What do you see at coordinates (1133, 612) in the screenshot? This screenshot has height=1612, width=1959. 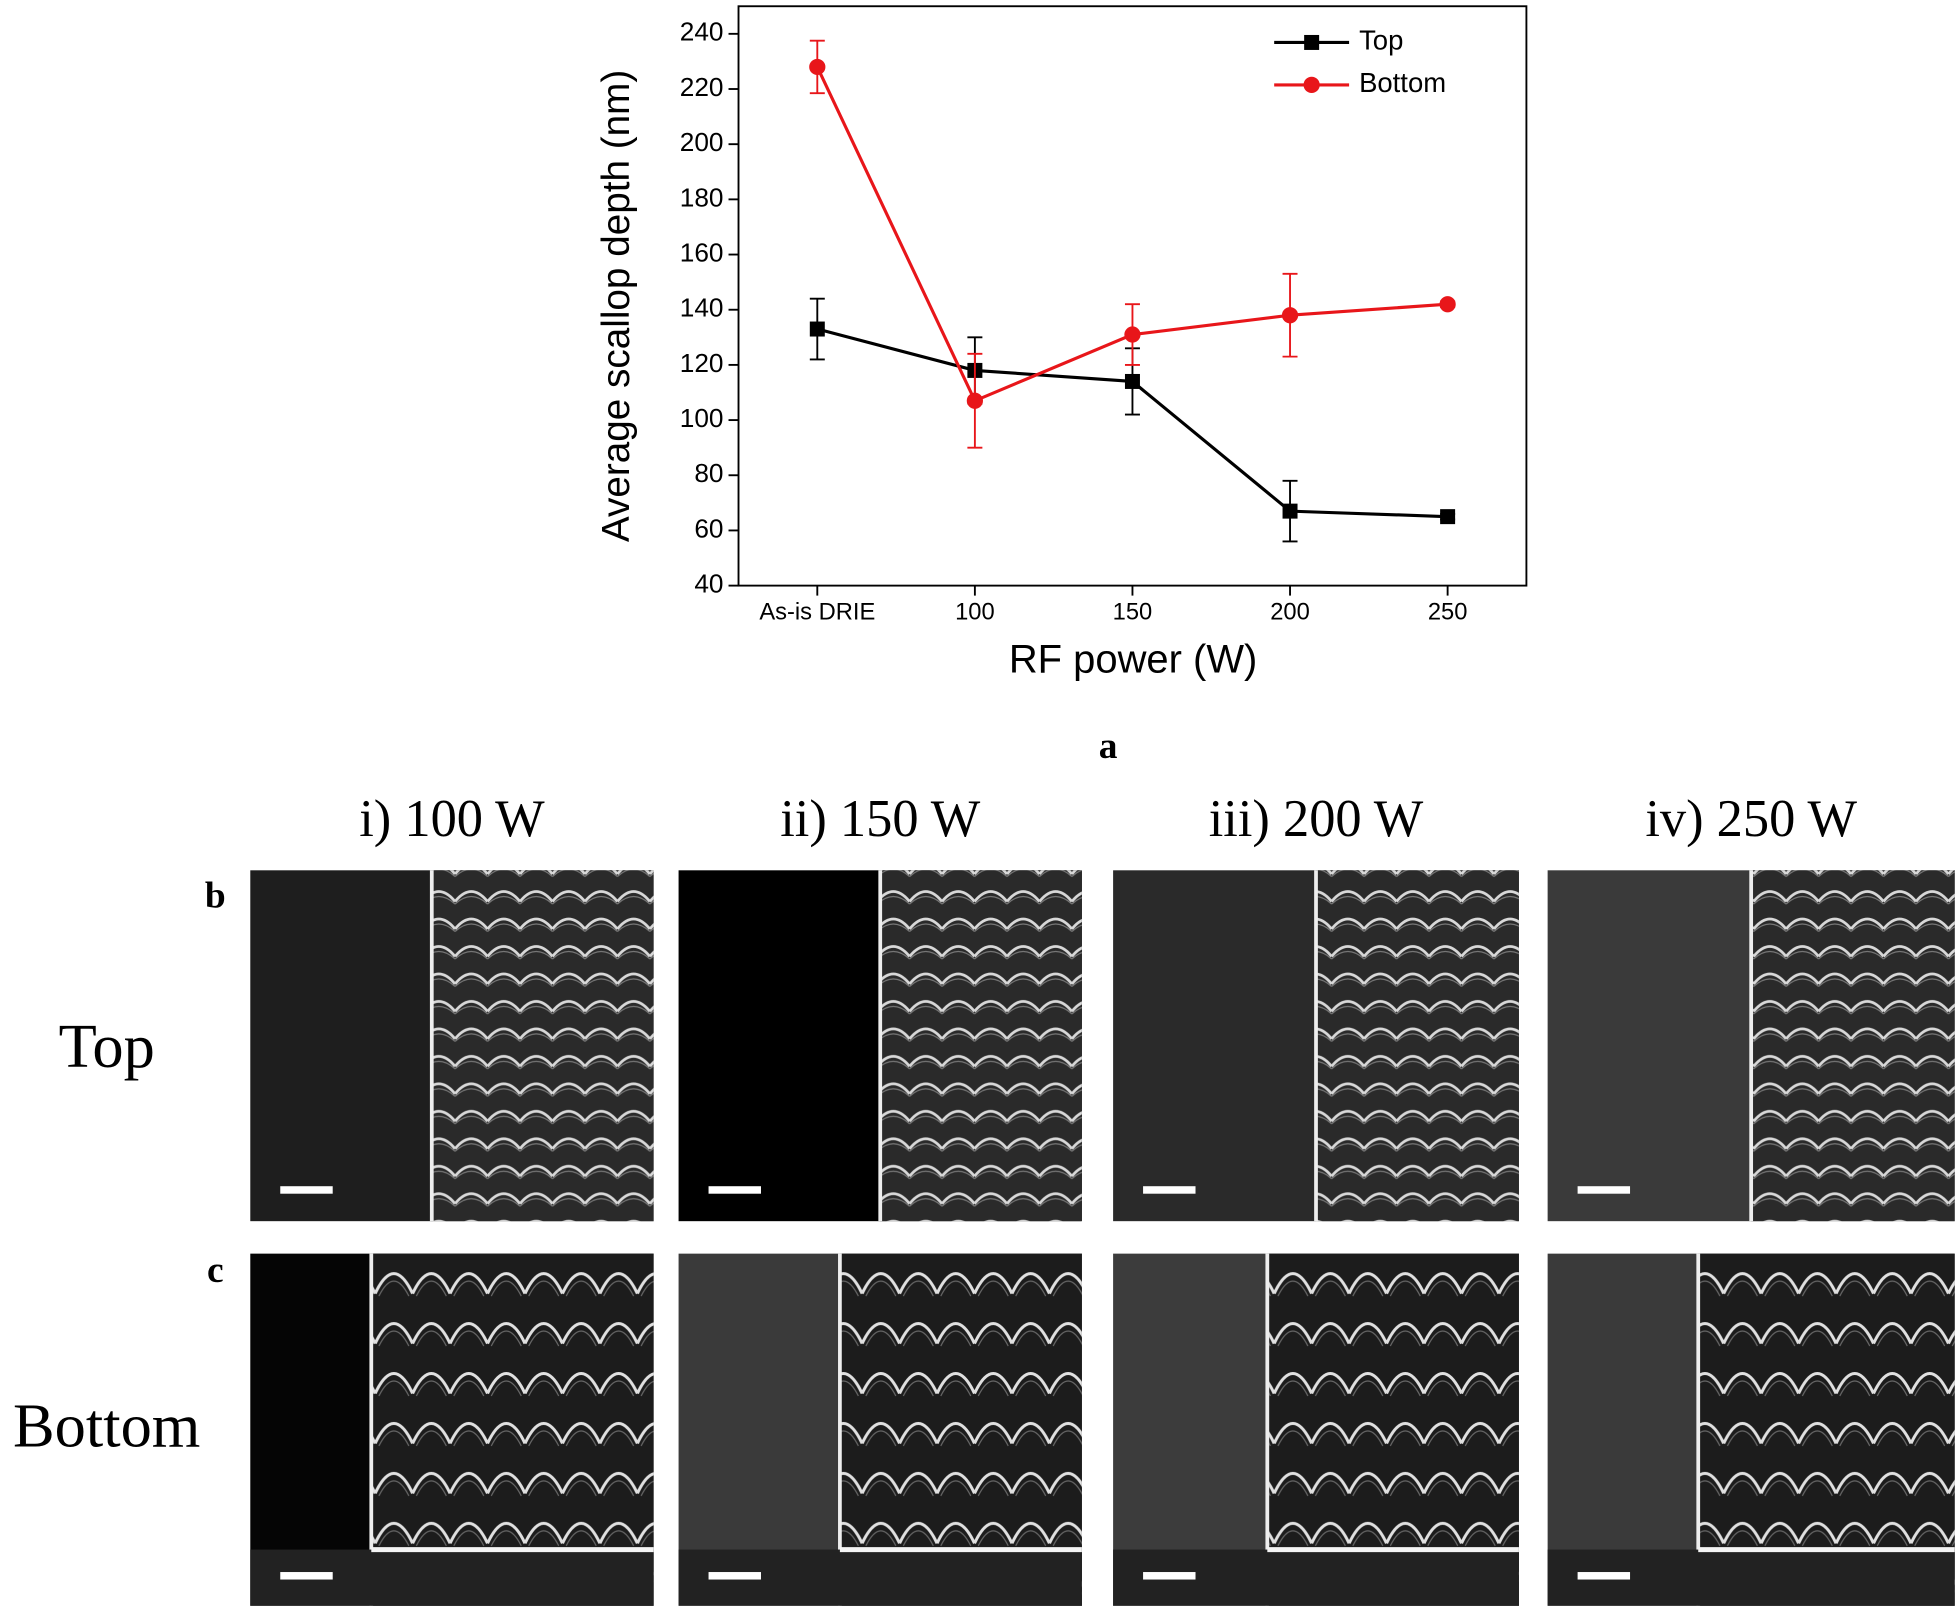 I see `x-tick-label: 150` at bounding box center [1133, 612].